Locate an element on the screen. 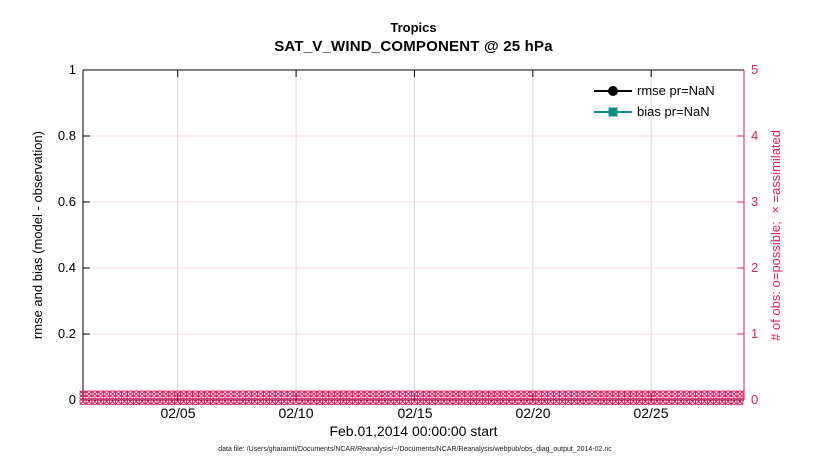  y-left-tick-0.4: 0.4 is located at coordinates (66, 267).